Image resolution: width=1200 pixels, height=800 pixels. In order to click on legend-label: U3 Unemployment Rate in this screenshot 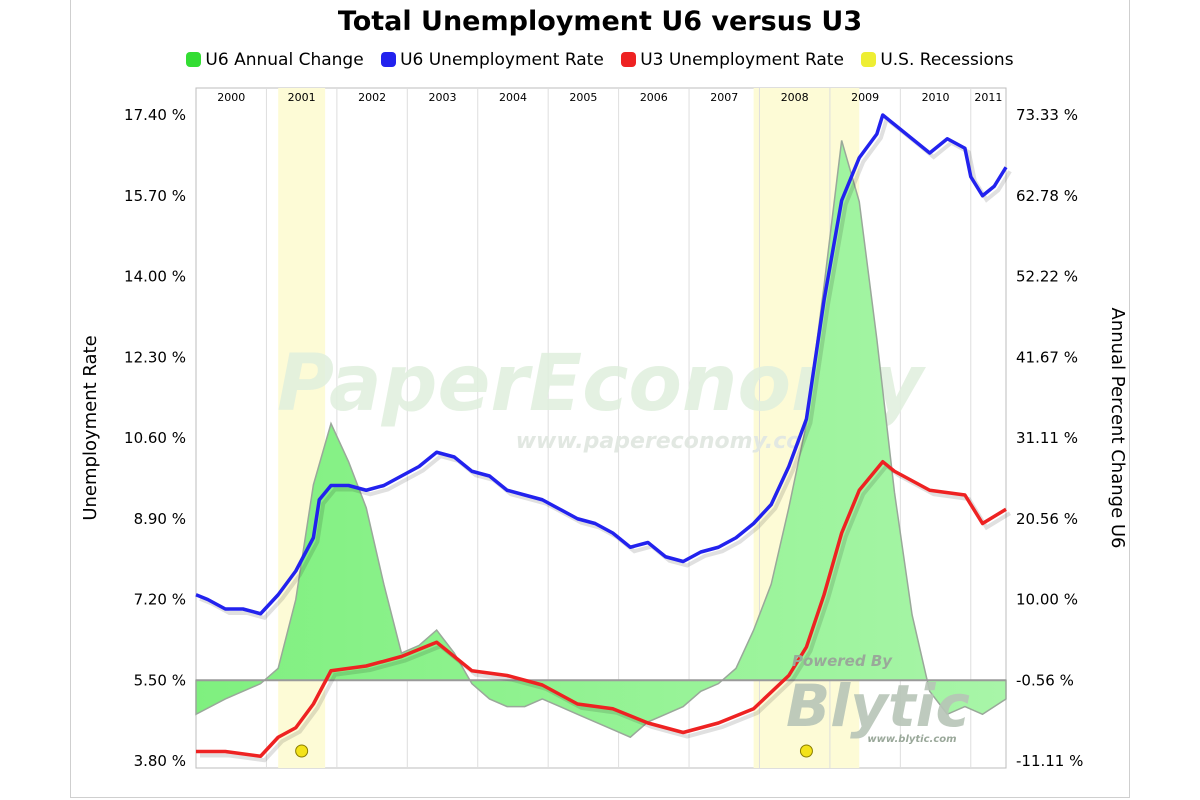, I will do `click(742, 60)`.